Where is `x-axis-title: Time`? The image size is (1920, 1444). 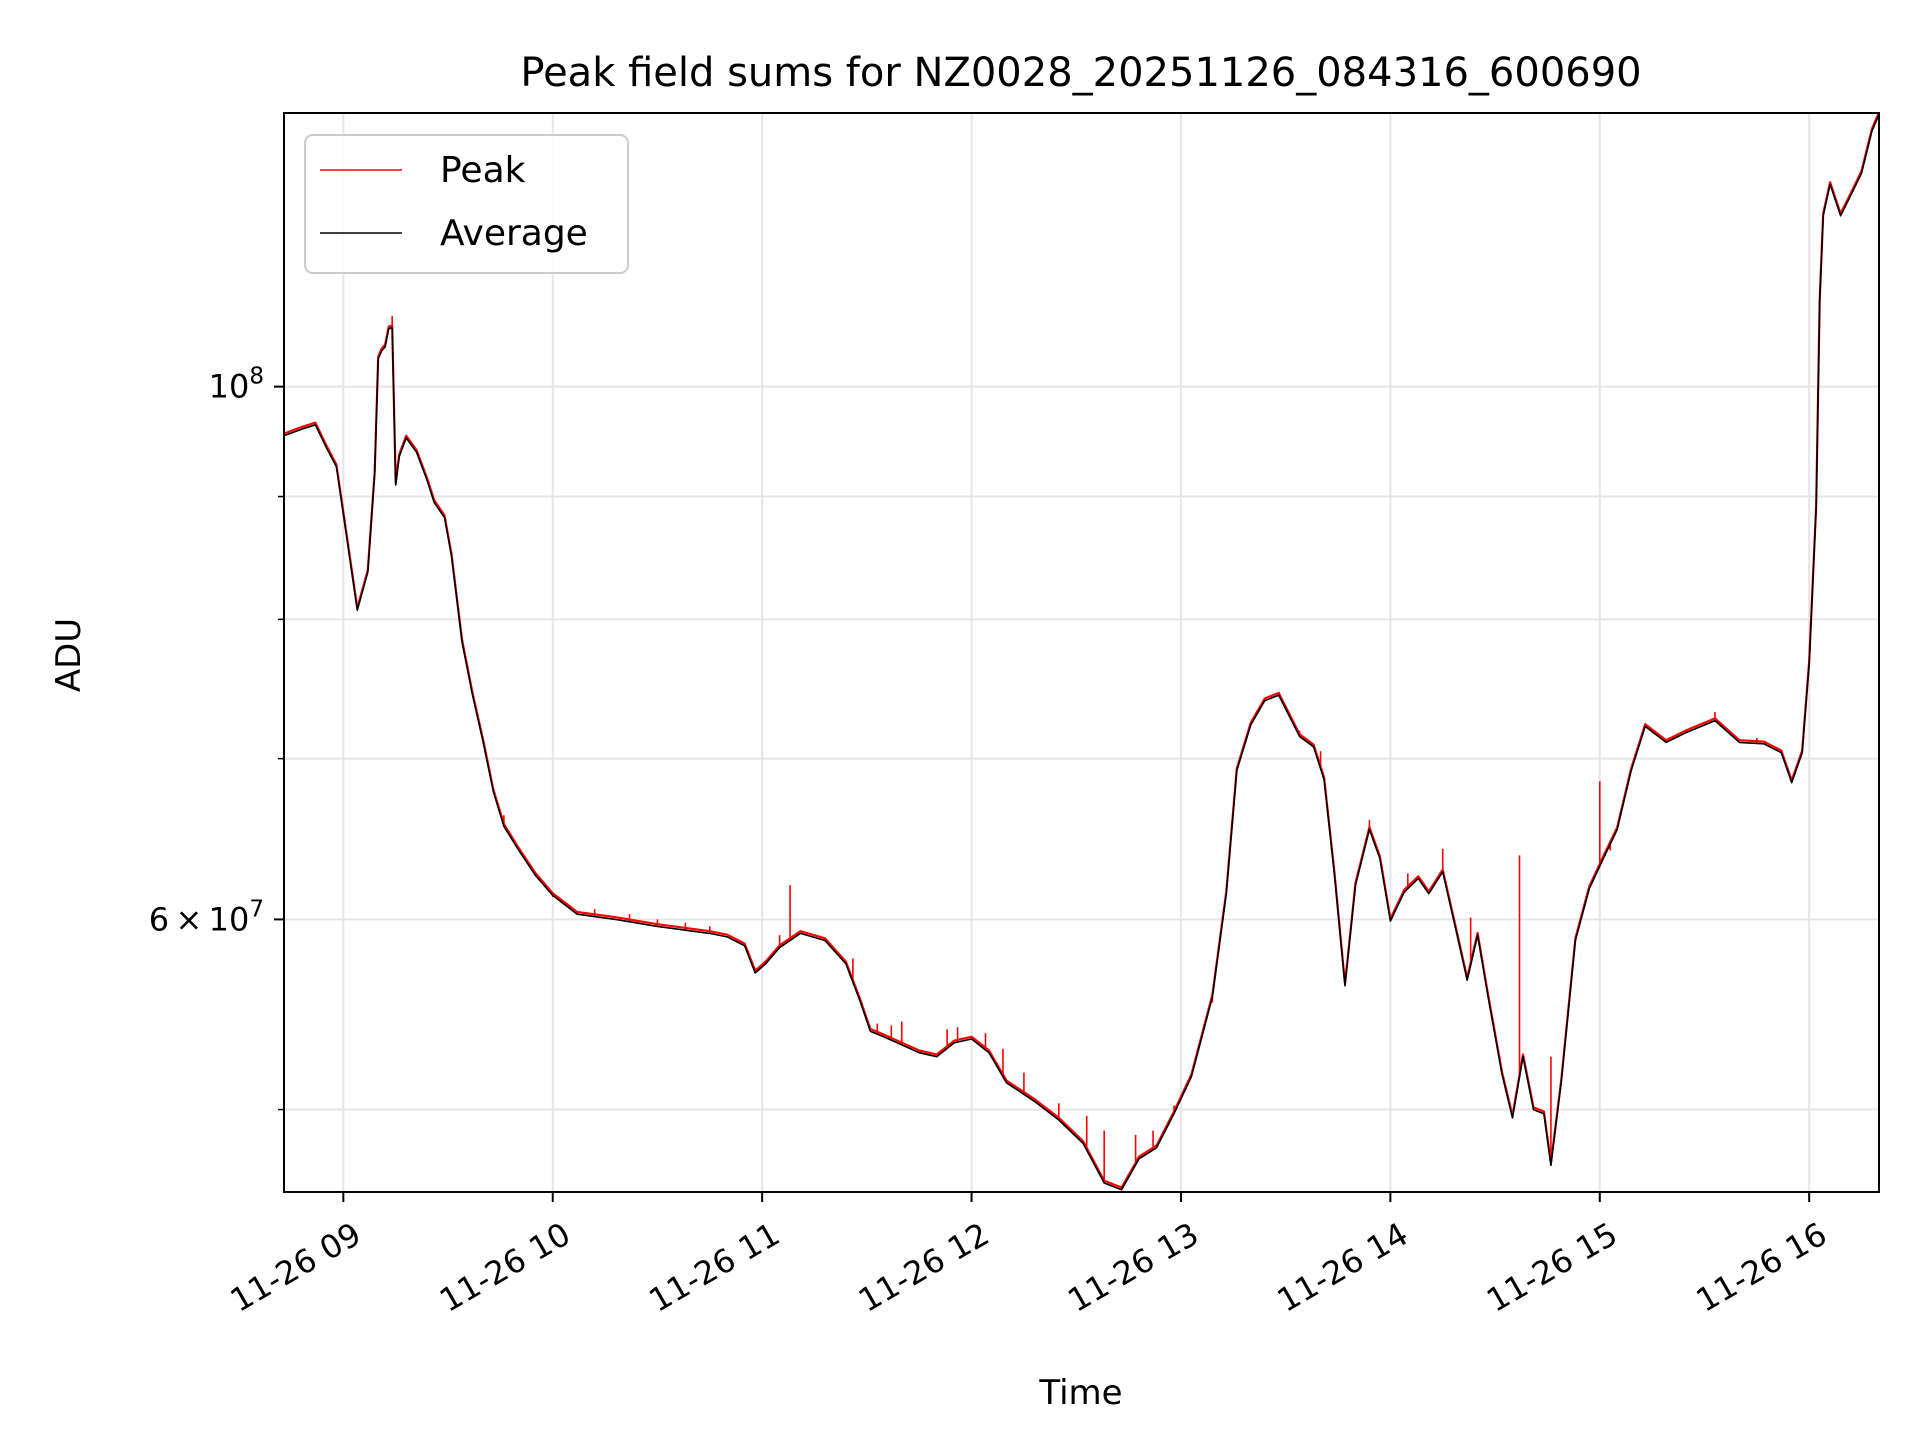 x-axis-title: Time is located at coordinates (1080, 1393).